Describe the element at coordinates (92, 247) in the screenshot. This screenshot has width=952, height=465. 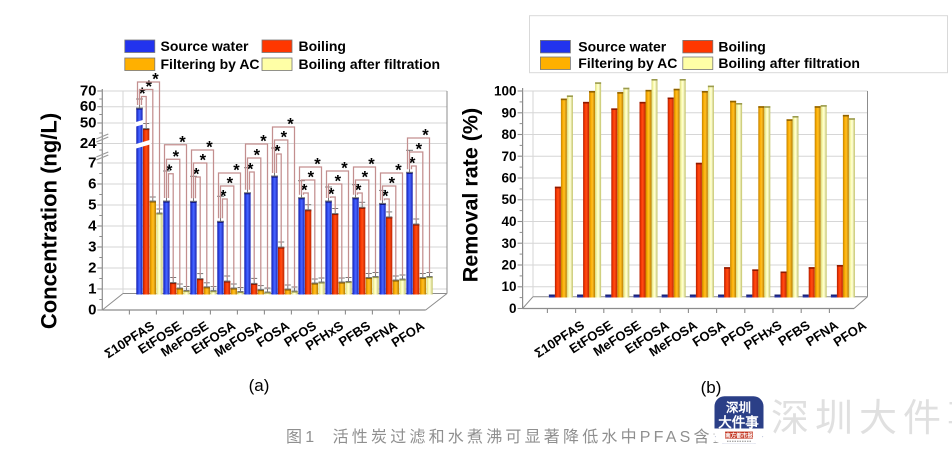
I see `svg-text: 3` at that location.